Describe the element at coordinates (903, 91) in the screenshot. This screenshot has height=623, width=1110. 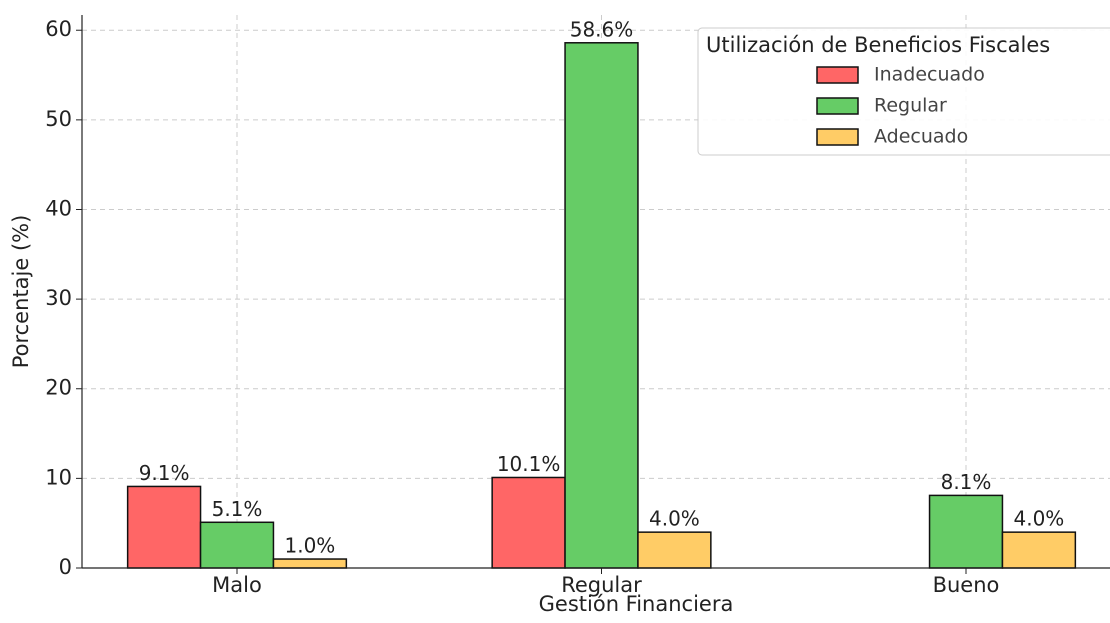
I see `legend-box` at that location.